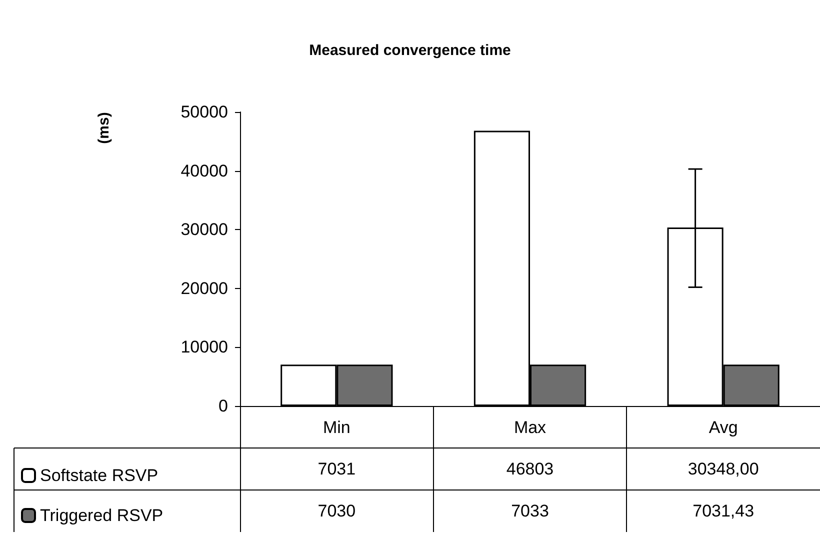 The width and height of the screenshot is (820, 536). Describe the element at coordinates (723, 427) in the screenshot. I see `x-tick-label: Avg` at that location.